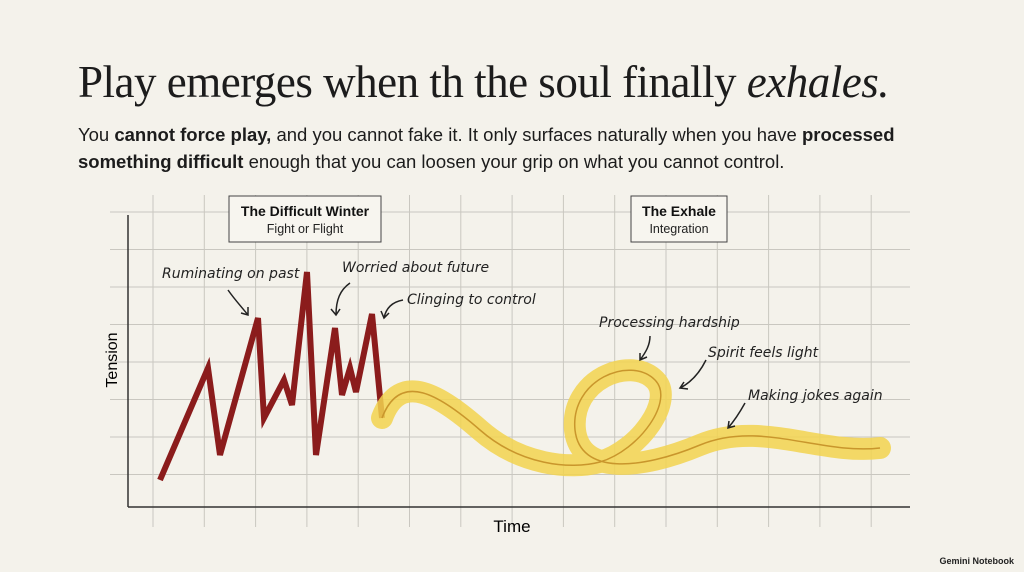  Describe the element at coordinates (271, 376) in the screenshot. I see `tension-line` at that location.